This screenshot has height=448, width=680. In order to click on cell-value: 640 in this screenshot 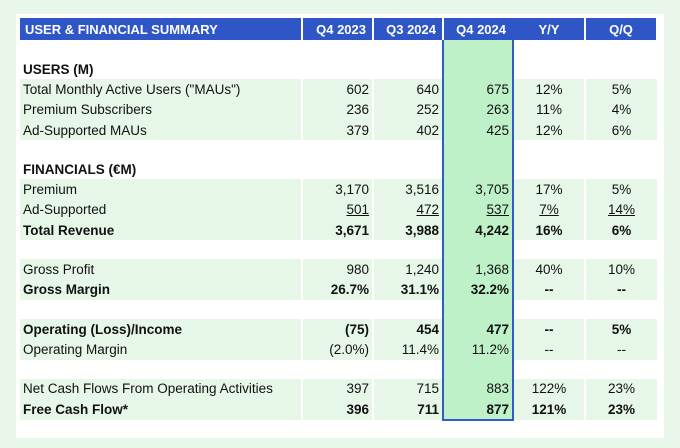, I will do `click(408, 89)`.